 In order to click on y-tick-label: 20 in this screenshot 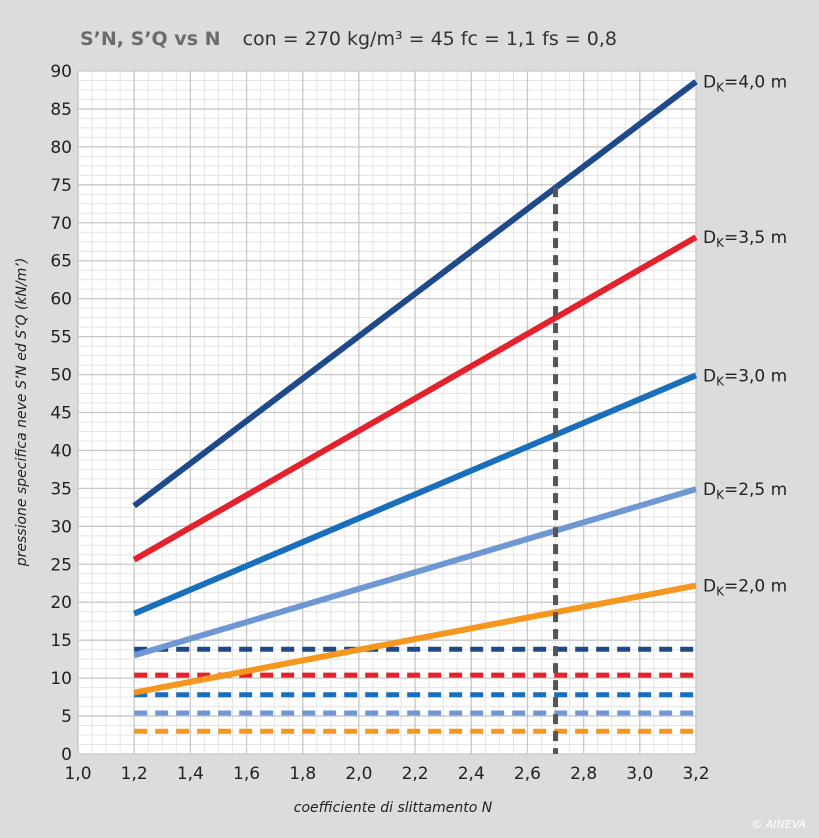, I will do `click(61, 603)`.